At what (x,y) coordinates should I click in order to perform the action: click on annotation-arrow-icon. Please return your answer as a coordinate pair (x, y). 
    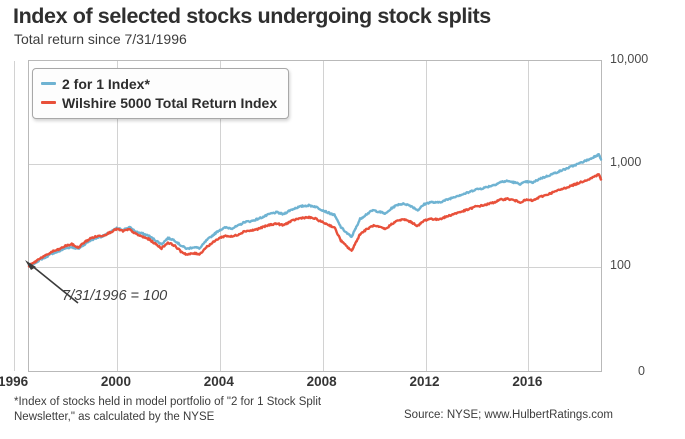
    Looking at the image, I should click on (52, 282).